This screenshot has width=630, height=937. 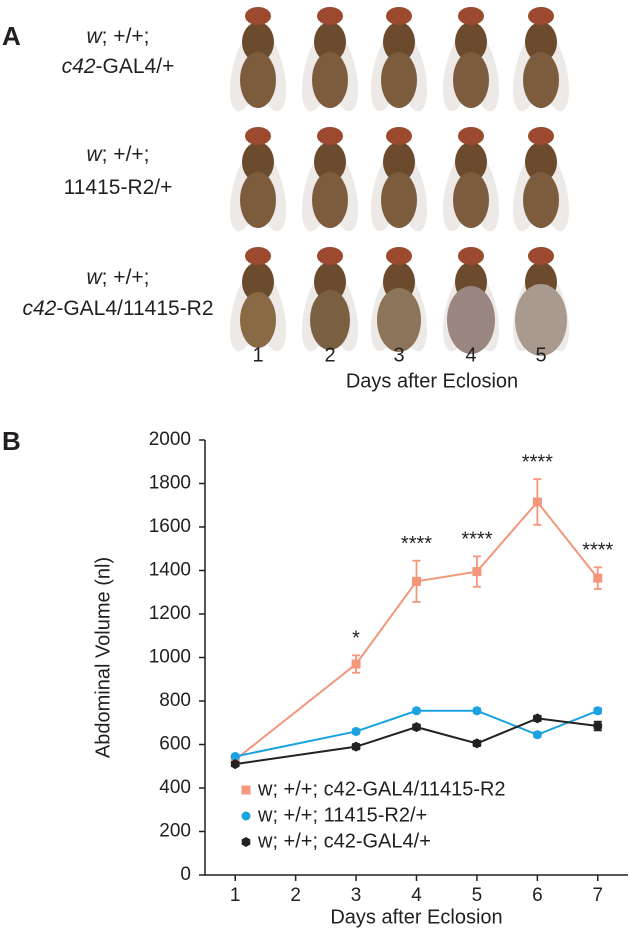 What do you see at coordinates (416, 895) in the screenshot?
I see `x-tick-label: 4` at bounding box center [416, 895].